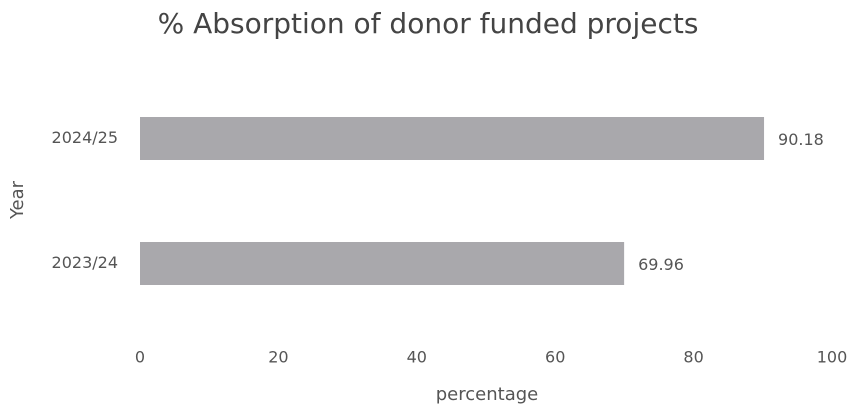 The image size is (857, 409). I want to click on x-tick-label: 60, so click(555, 357).